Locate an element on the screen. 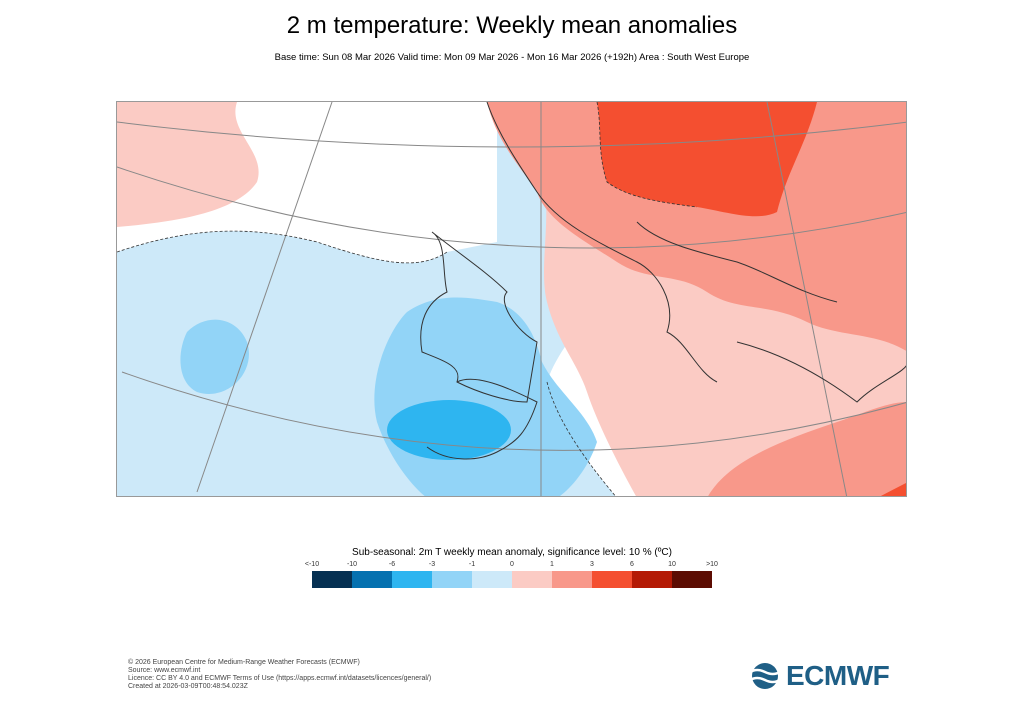 The width and height of the screenshot is (1024, 720). region-strong-warm-corner is located at coordinates (893, 489).